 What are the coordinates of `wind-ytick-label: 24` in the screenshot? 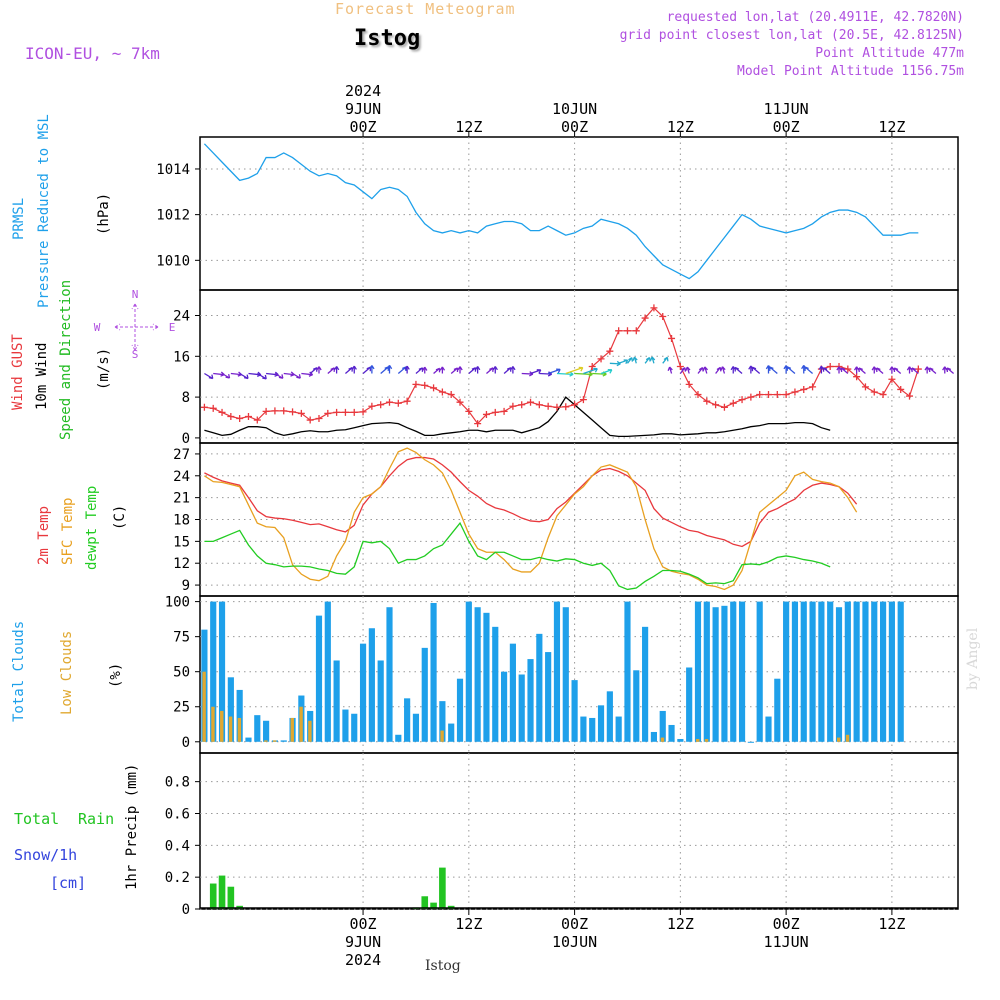 It's located at (181, 317).